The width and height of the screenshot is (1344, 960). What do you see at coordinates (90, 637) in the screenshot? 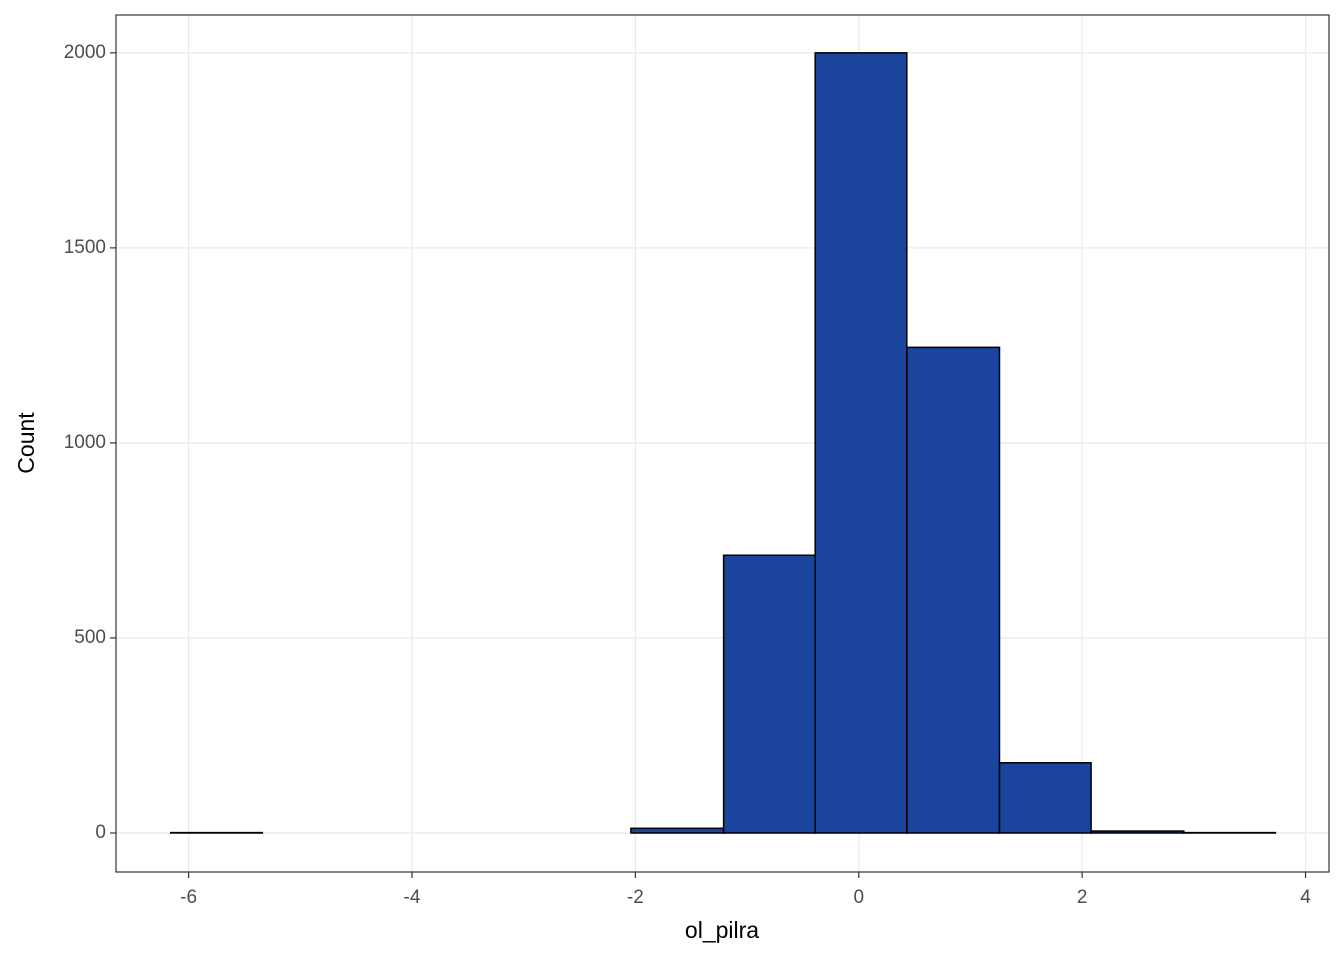
I see `y-tick-label: 500` at bounding box center [90, 637].